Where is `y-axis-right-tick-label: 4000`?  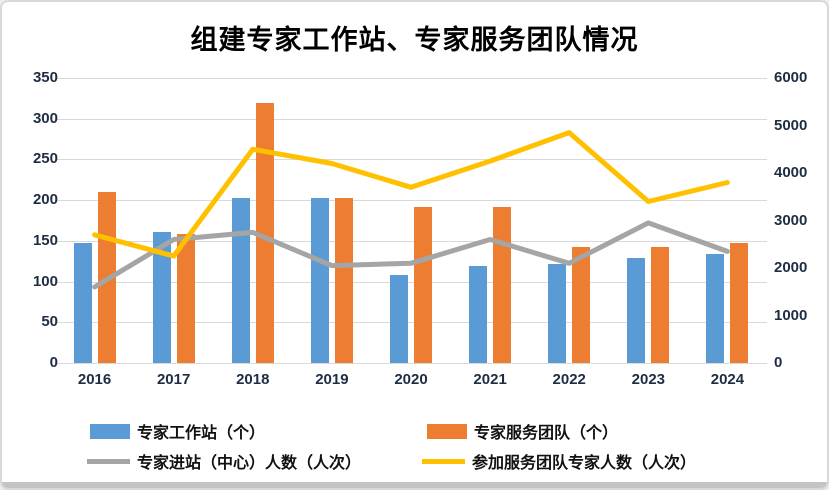
y-axis-right-tick-label: 4000 is located at coordinates (791, 172).